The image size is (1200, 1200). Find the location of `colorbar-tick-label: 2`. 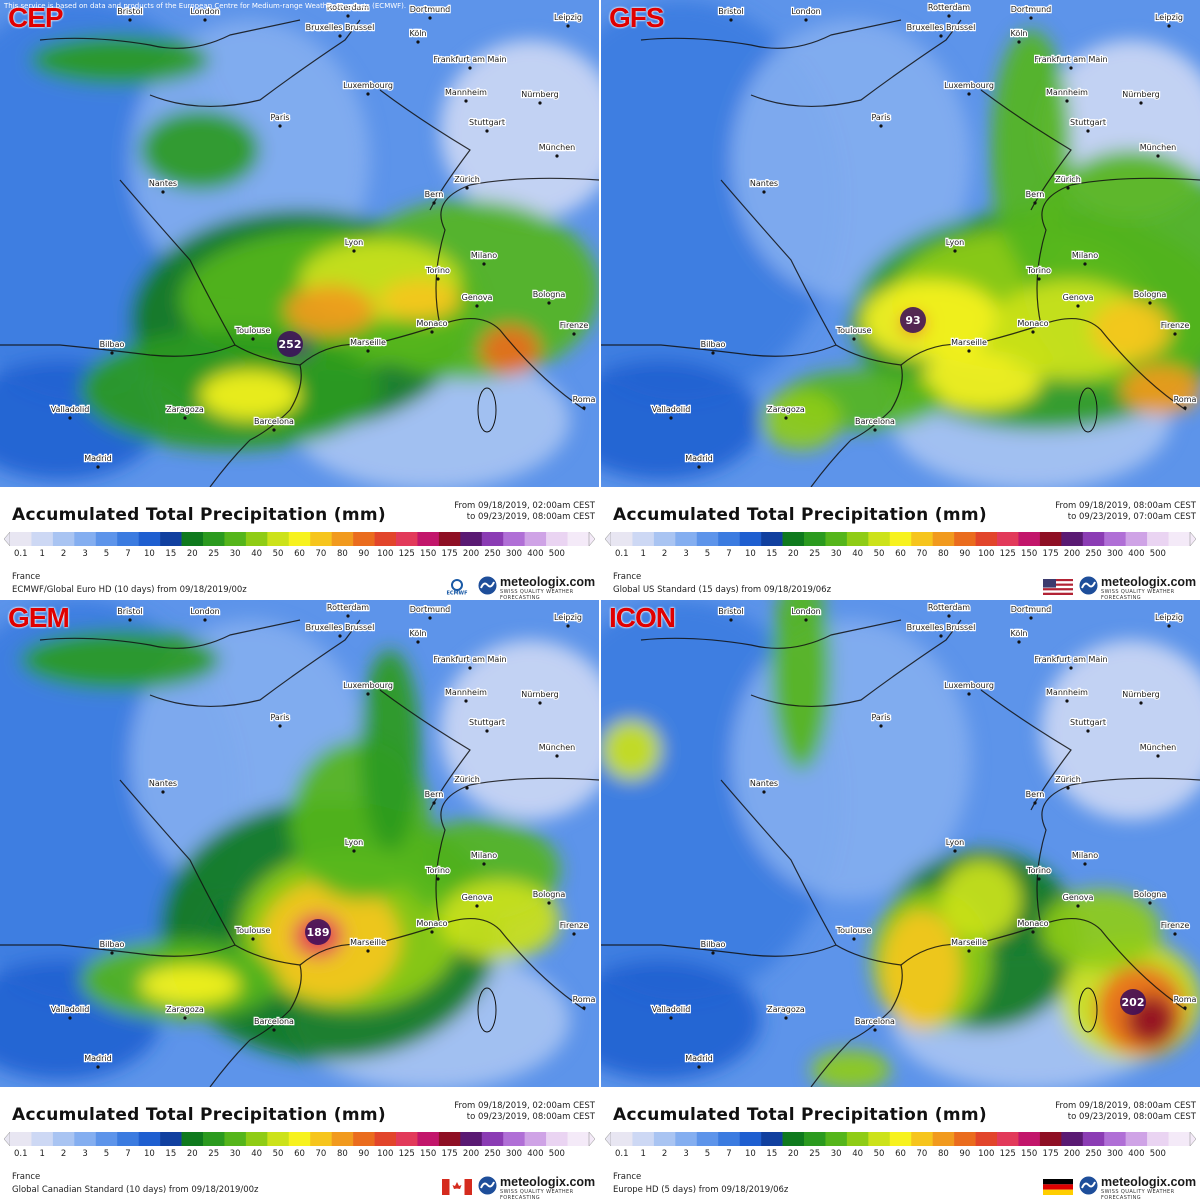

colorbar-tick-label: 2 is located at coordinates (63, 1154).